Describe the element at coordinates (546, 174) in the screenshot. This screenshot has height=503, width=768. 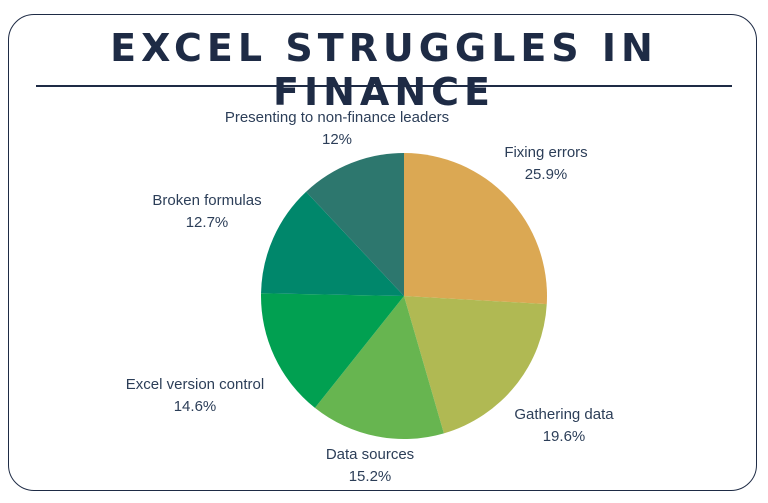
I see `slice-value-0: 25.9%` at that location.